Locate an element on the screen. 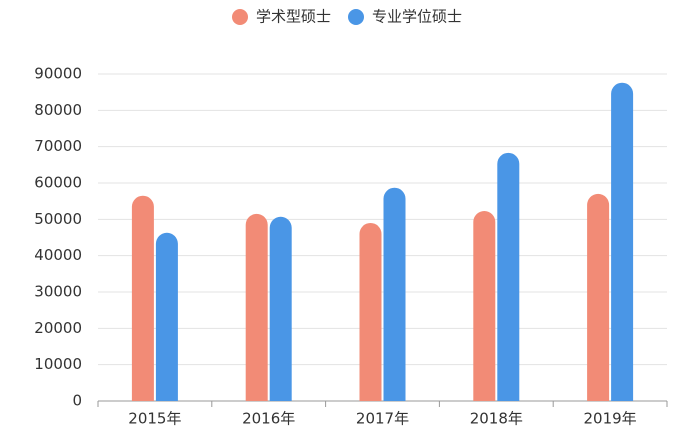 The width and height of the screenshot is (700, 433). x-tick-label: 2015年 is located at coordinates (154, 419).